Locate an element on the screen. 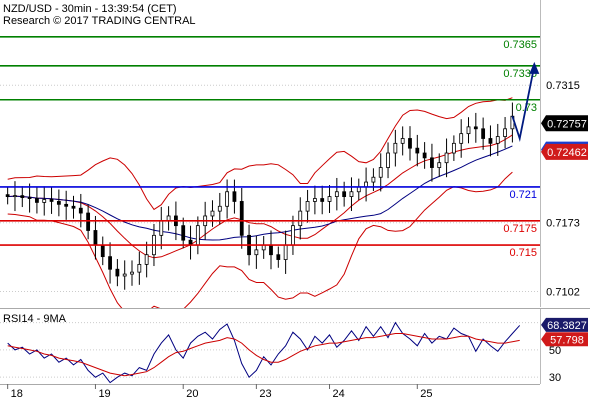  price-box: 0.72462 is located at coordinates (564, 151).